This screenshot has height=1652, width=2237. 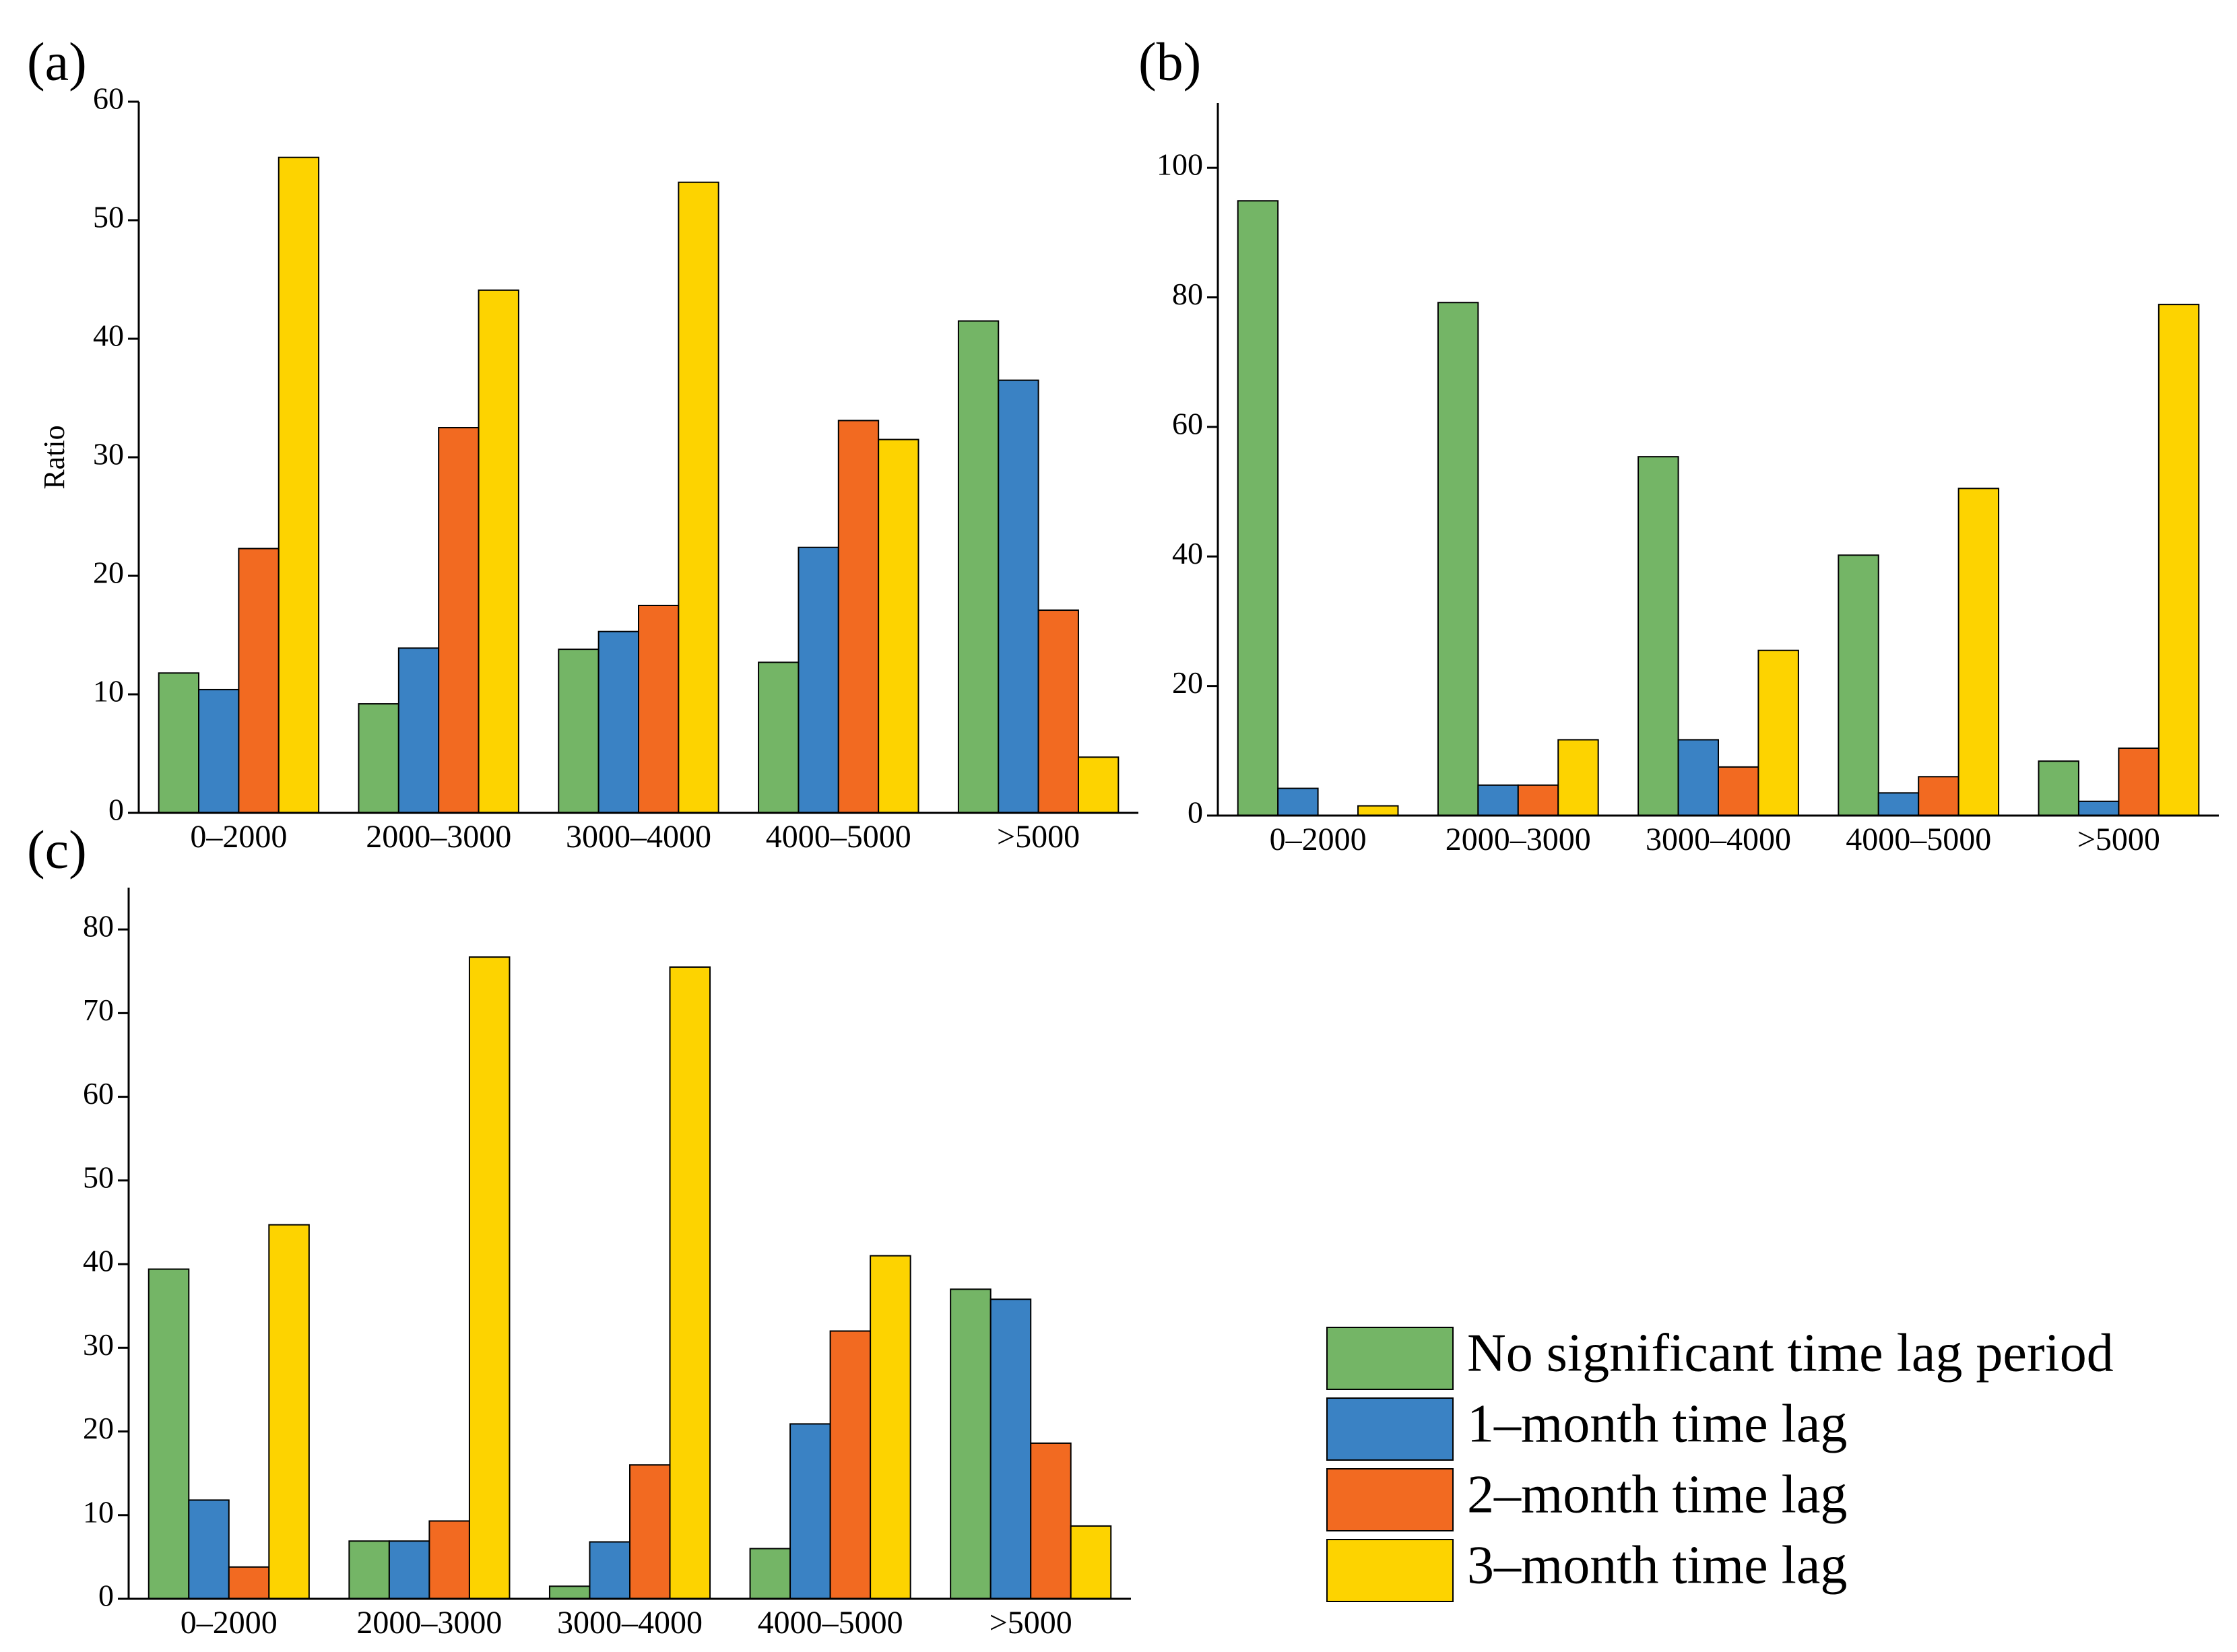 I want to click on panel-label: (b), so click(x=1169, y=62).